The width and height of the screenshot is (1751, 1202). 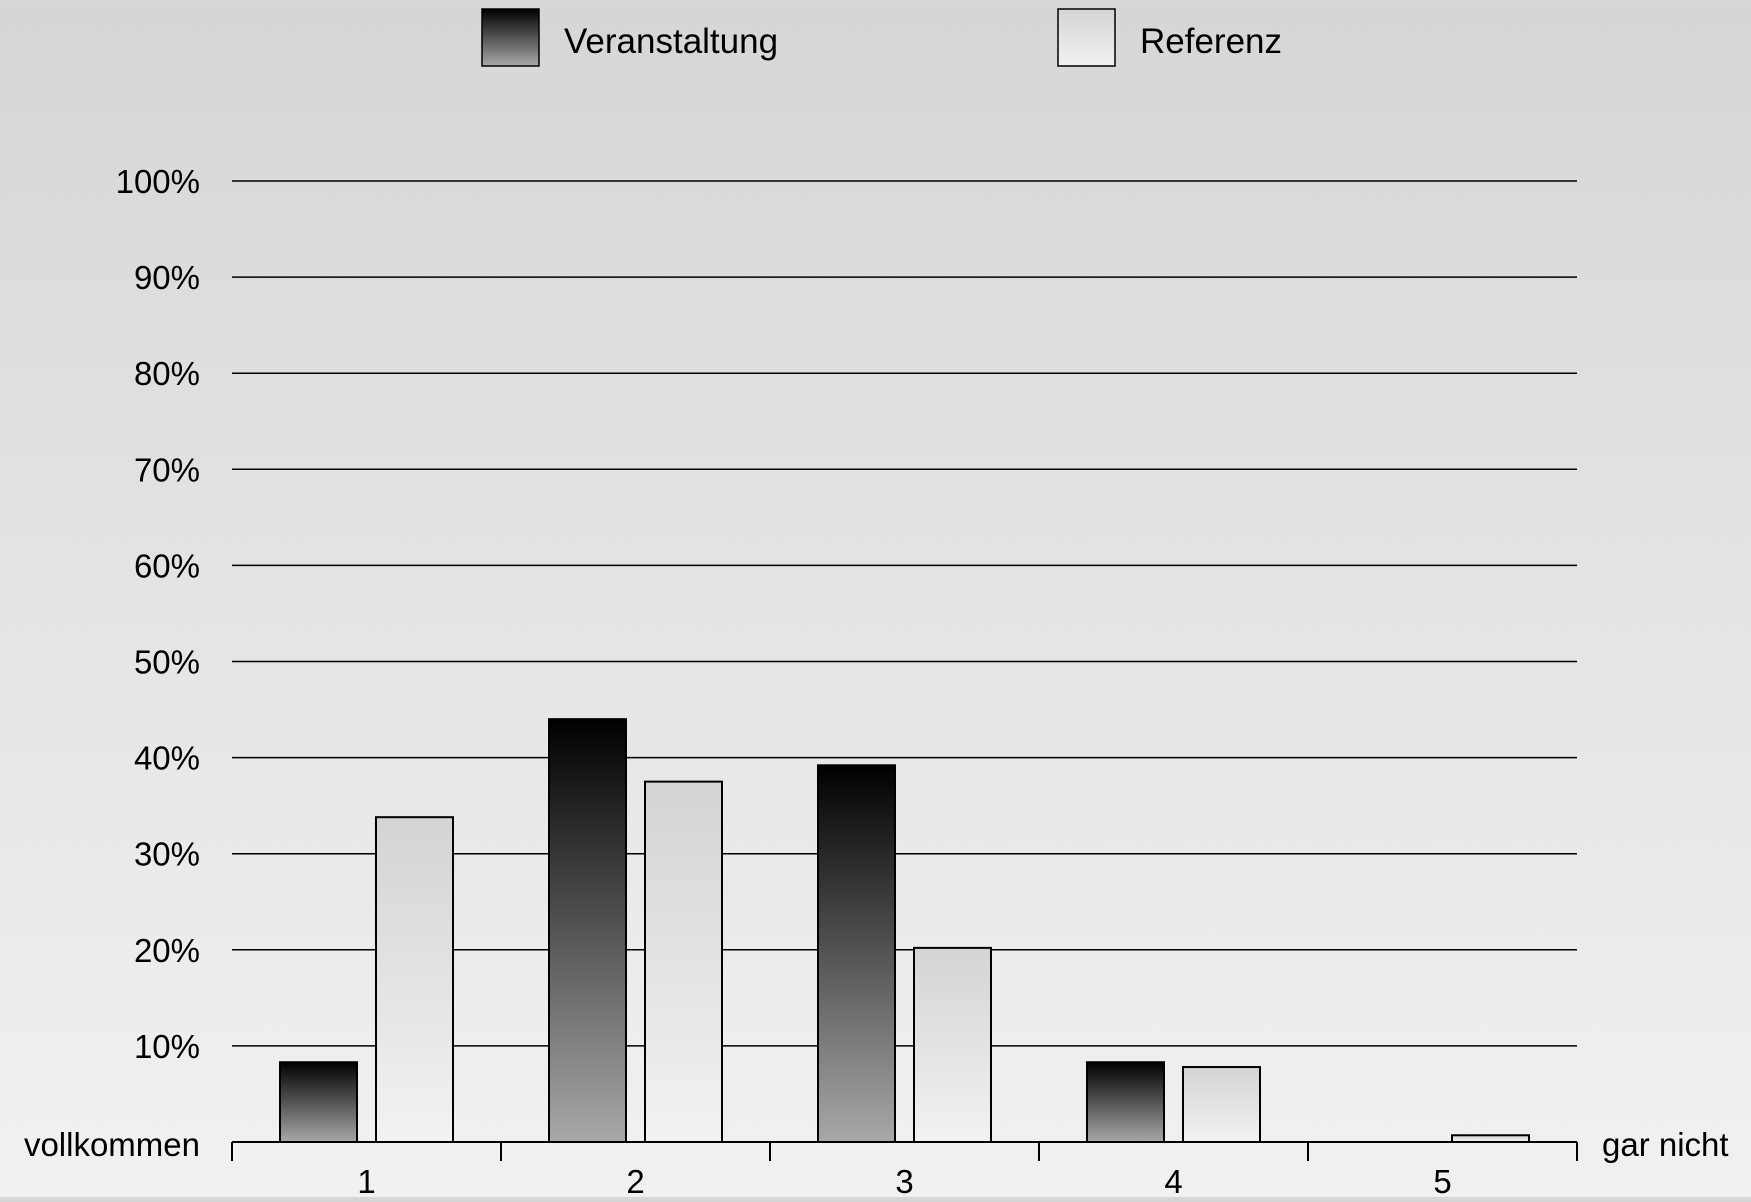 I want to click on y-tick-label: 100%, so click(x=158, y=181).